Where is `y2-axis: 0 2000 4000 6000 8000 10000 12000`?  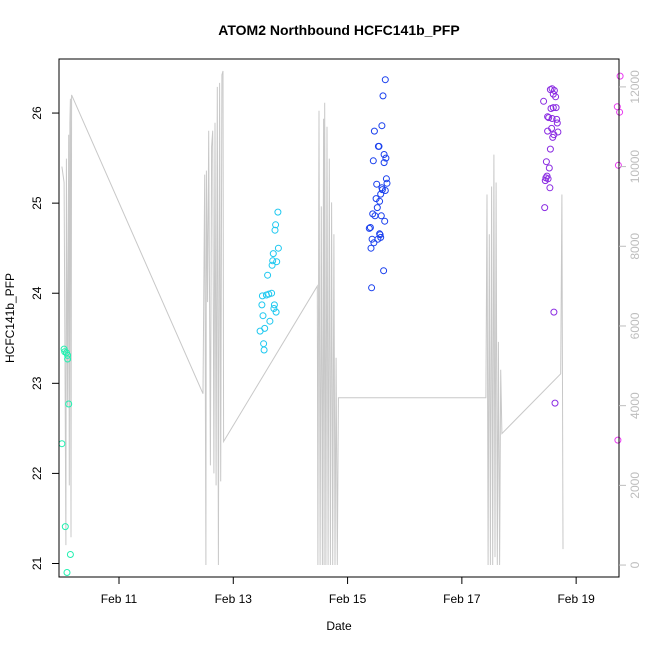 y2-axis: 0 2000 4000 6000 8000 10000 12000 is located at coordinates (630, 319).